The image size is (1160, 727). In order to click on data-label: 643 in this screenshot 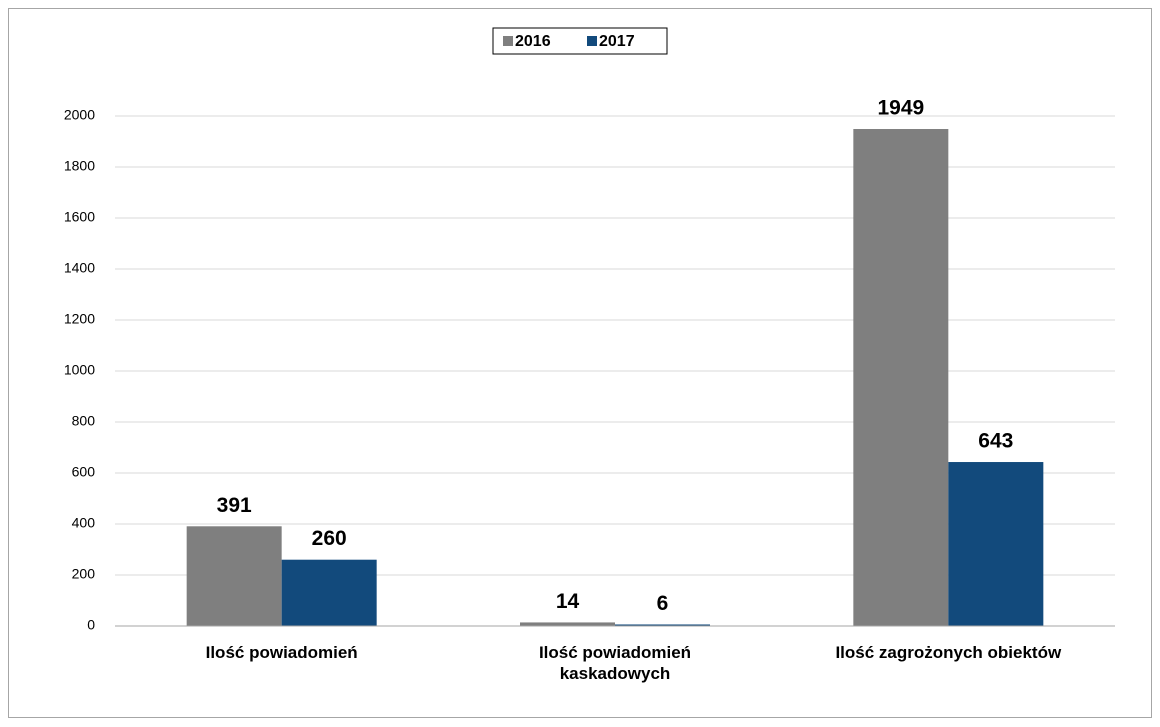, I will do `click(995, 441)`.